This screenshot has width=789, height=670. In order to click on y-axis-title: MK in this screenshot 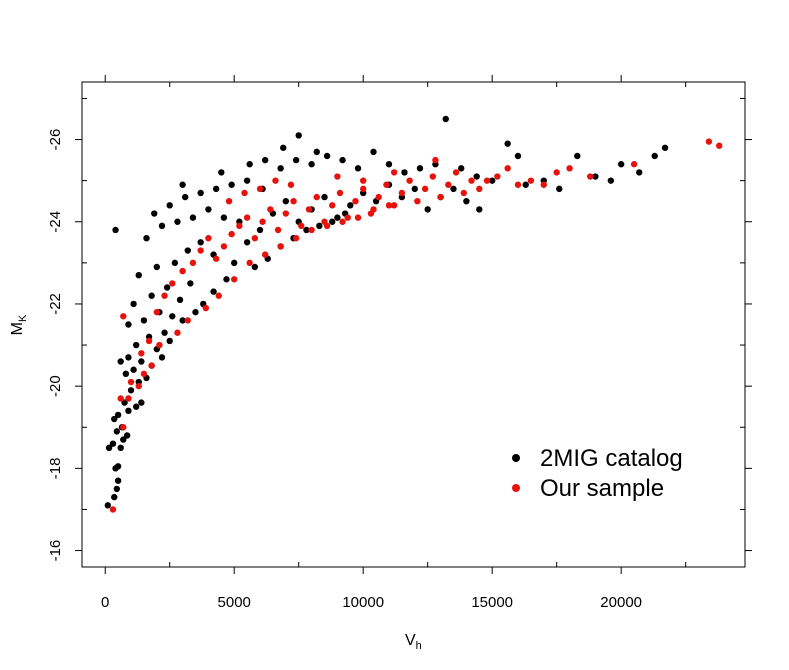, I will do `click(19, 324)`.